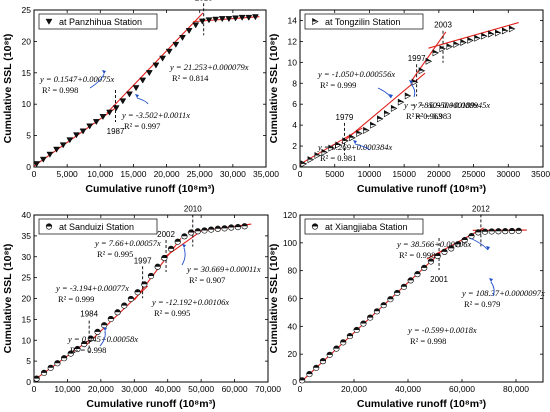  What do you see at coordinates (439, 174) in the screenshot?
I see `x-tick-label: 20000` at bounding box center [439, 174].